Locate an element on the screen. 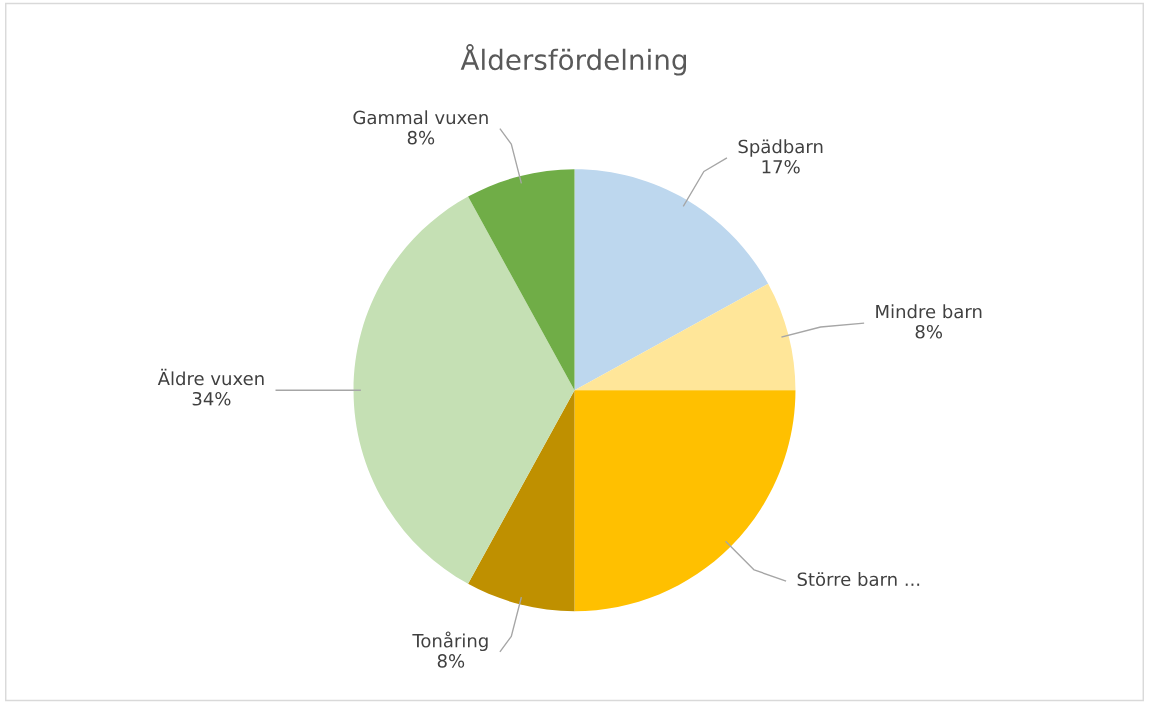 This screenshot has height=704, width=1149. slice-label: Tonåring is located at coordinates (450, 641).